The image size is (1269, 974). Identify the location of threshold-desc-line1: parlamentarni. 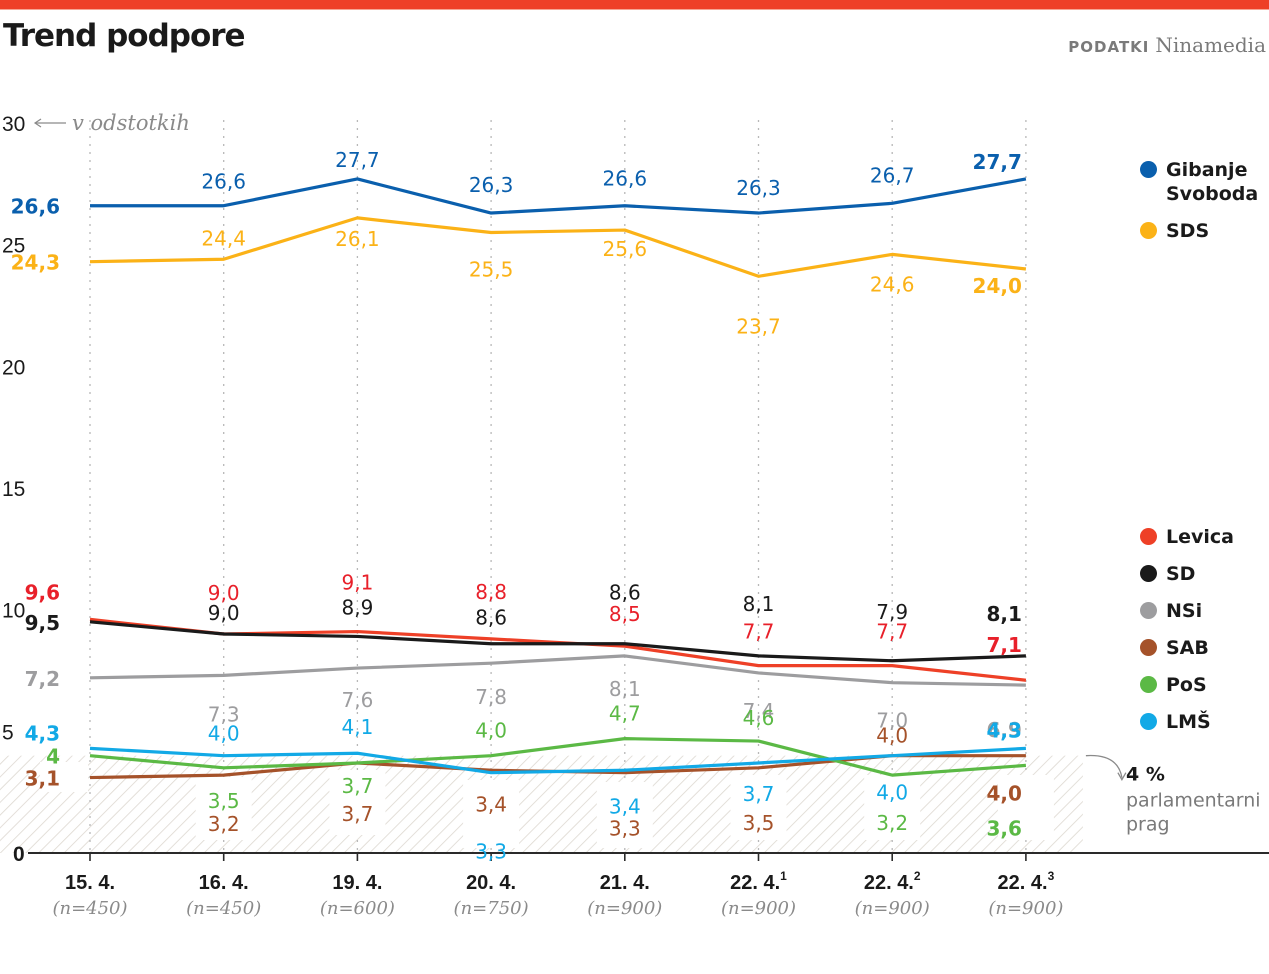
(1193, 801).